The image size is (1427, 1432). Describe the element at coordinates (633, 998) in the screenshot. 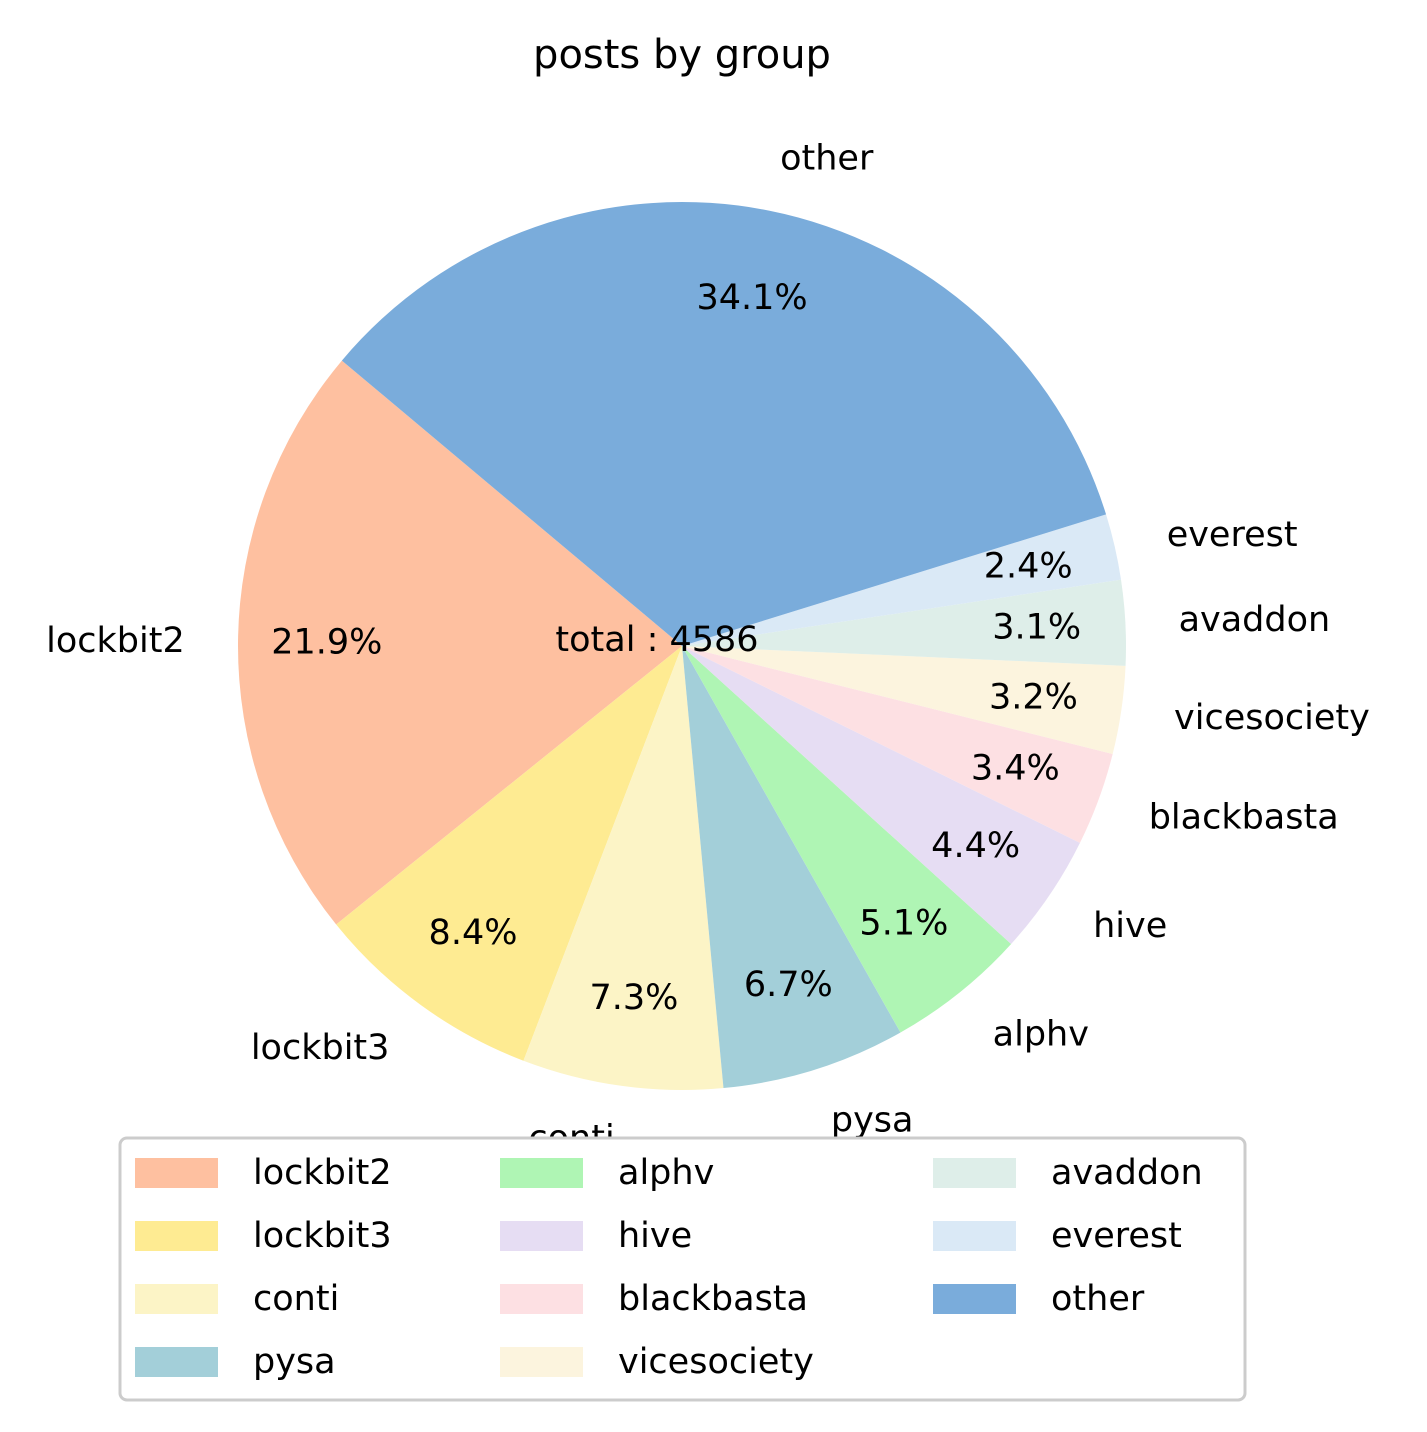

I see `percent-label-conti: 7.3%` at that location.